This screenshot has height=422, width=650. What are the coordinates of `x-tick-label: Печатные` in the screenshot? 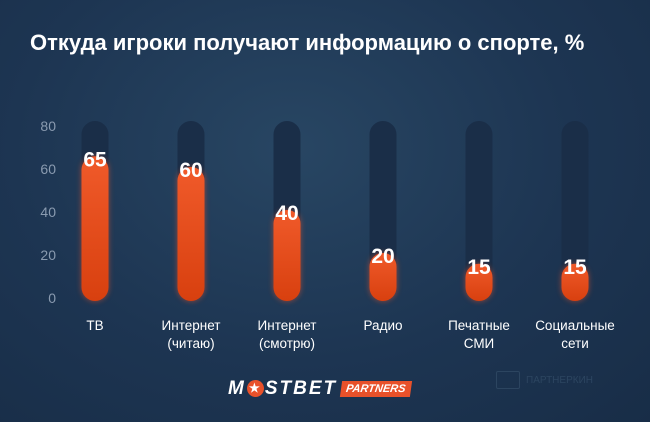 It's located at (479, 325).